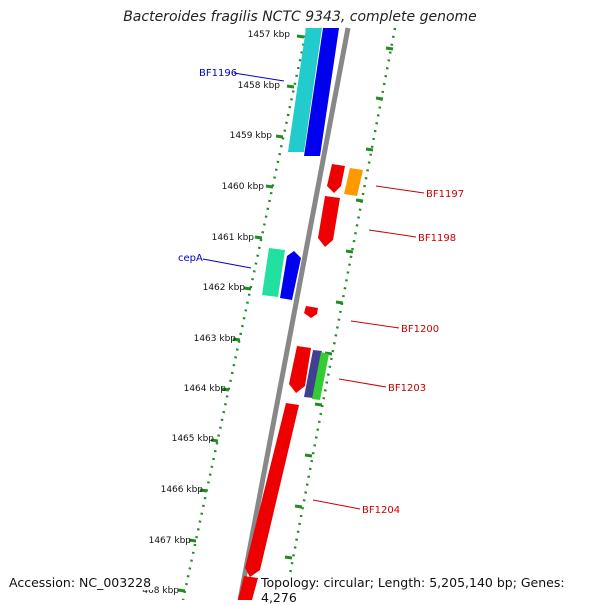 Image resolution: width=600 pixels, height=605 pixels. I want to click on tick-label: 1463 kbp, so click(215, 339).